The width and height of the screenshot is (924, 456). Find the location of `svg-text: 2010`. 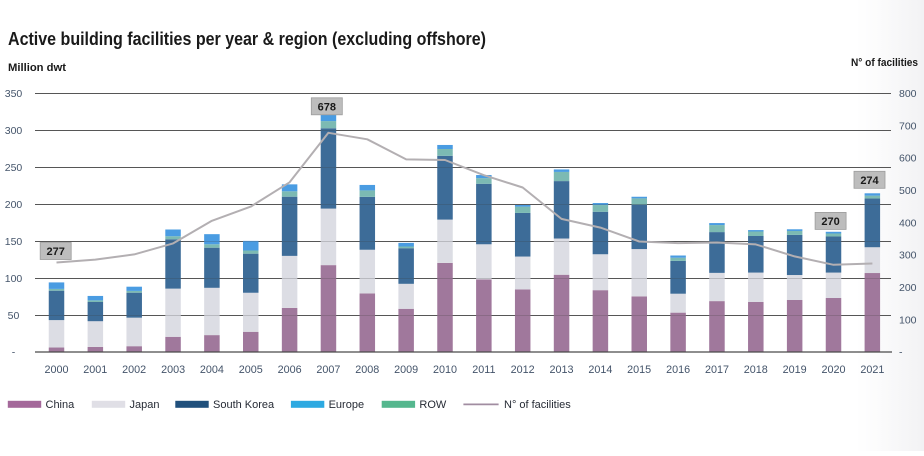

svg-text: 2010 is located at coordinates (445, 370).